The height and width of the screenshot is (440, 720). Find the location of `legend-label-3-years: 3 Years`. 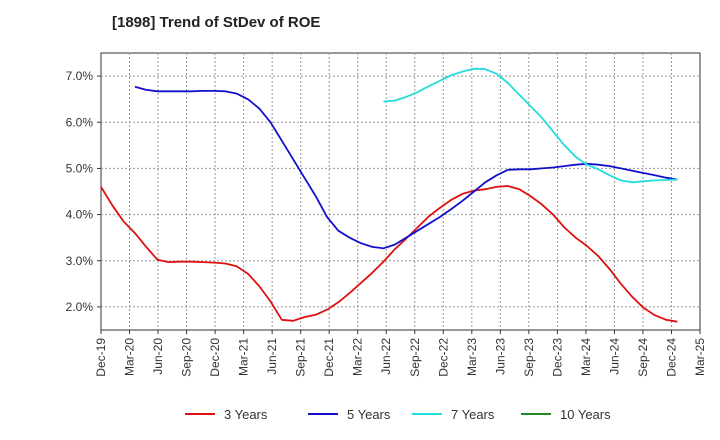

legend-label-3-years: 3 Years is located at coordinates (246, 414).